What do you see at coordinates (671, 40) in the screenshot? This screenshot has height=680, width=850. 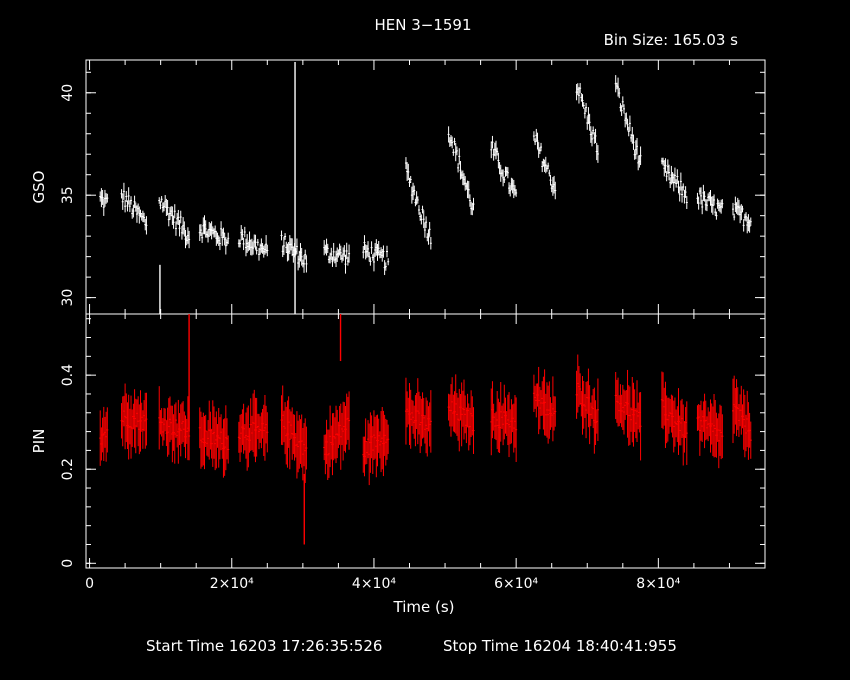 I see `bin-size-label: Bin Size: 165.03 s` at bounding box center [671, 40].